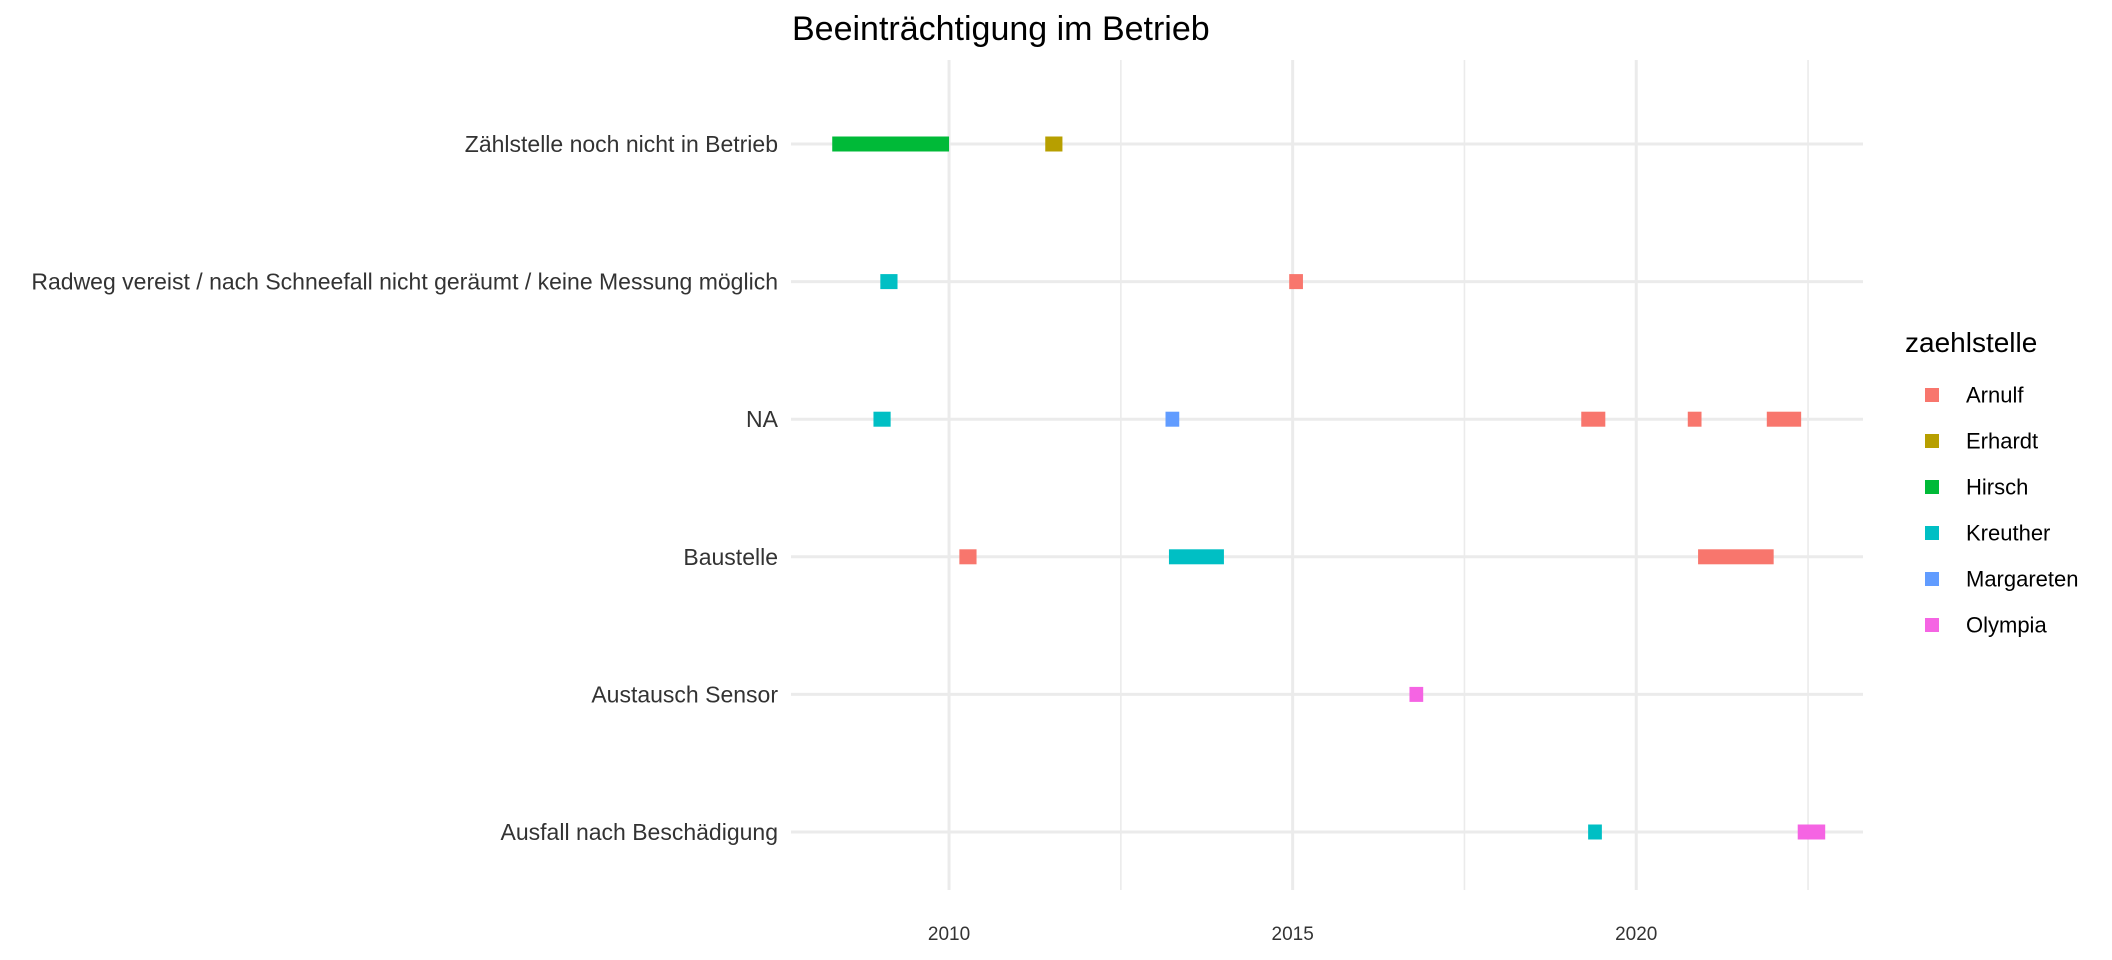 This screenshot has height=960, width=2112. I want to click on legend-label: Hirsch, so click(1997, 487).